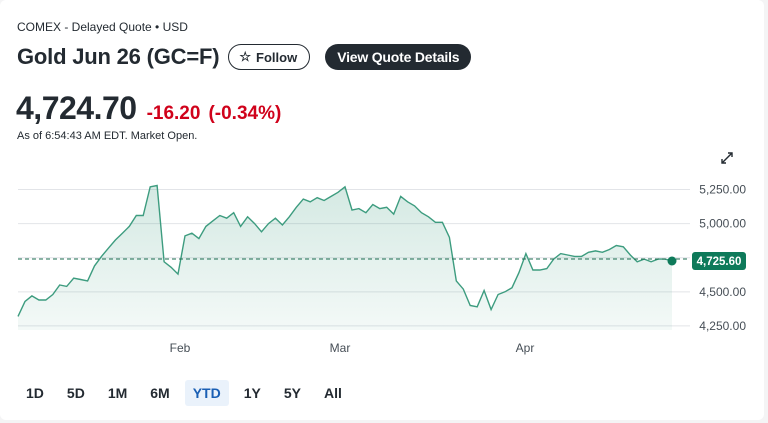 The height and width of the screenshot is (423, 768). What do you see at coordinates (340, 348) in the screenshot?
I see `x-tick-label: Mar` at bounding box center [340, 348].